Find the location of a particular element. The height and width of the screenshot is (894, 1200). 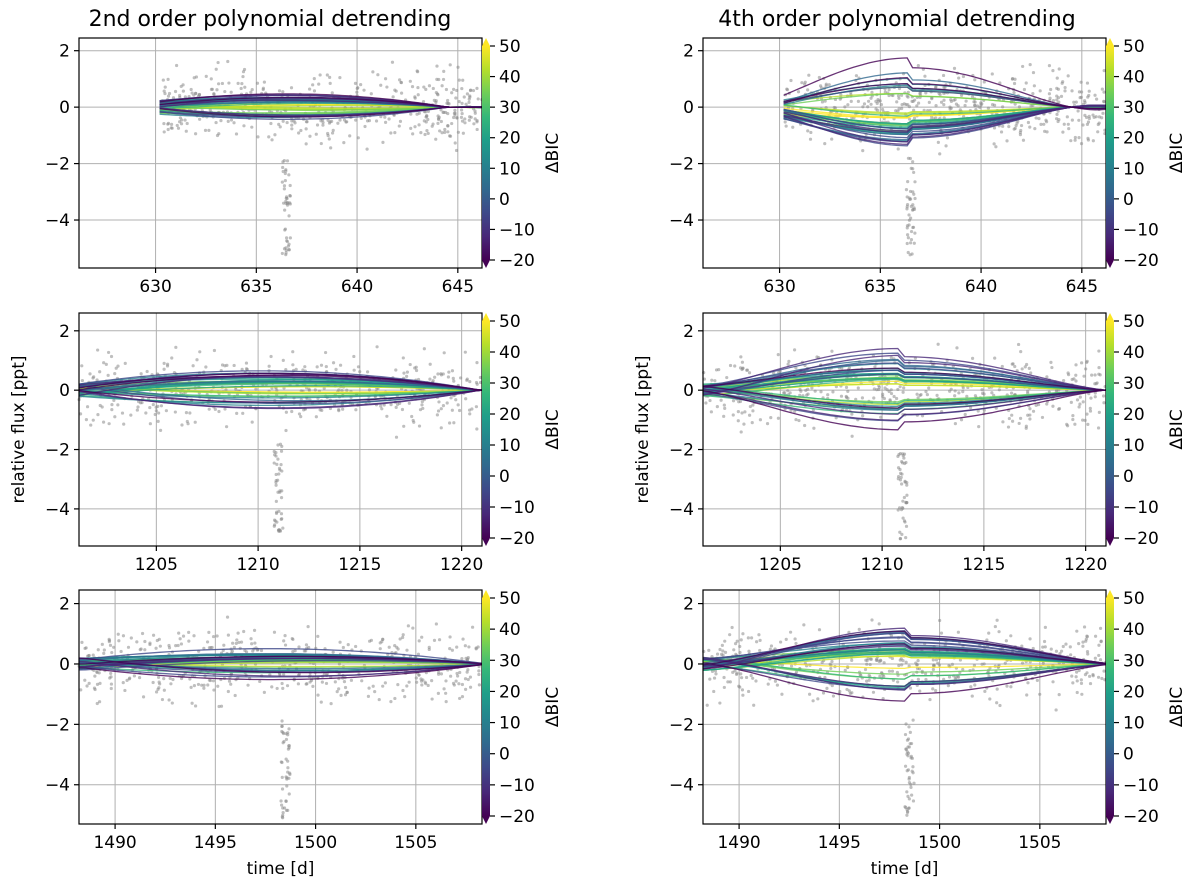

colorbar-extend-max is located at coordinates (486, 317).